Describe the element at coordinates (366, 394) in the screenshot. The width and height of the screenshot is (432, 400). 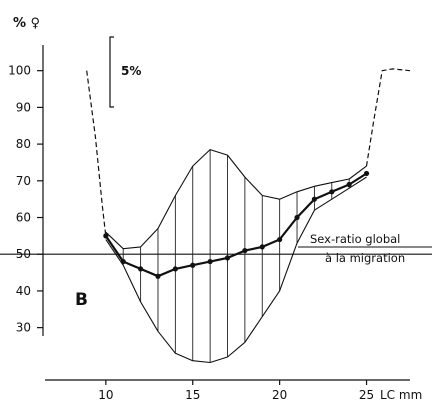
I see `x-tick-label: 25` at that location.